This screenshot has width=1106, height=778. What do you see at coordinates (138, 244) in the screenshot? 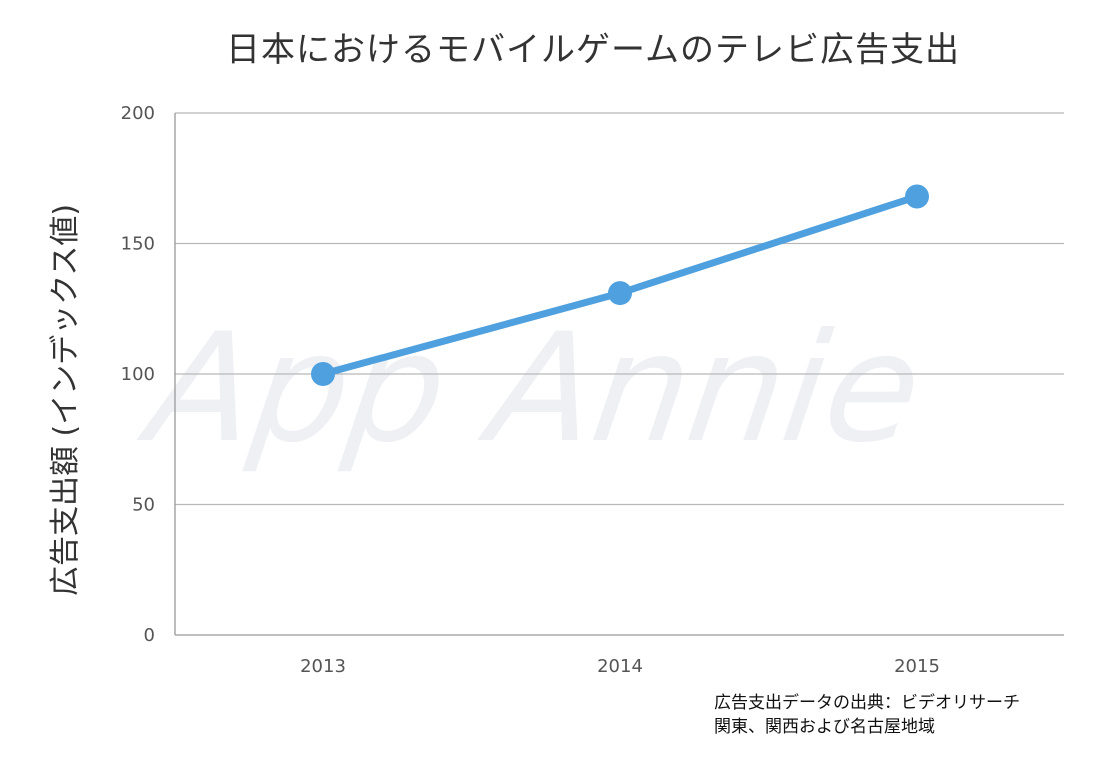
I see `y-tick-label: 150` at bounding box center [138, 244].